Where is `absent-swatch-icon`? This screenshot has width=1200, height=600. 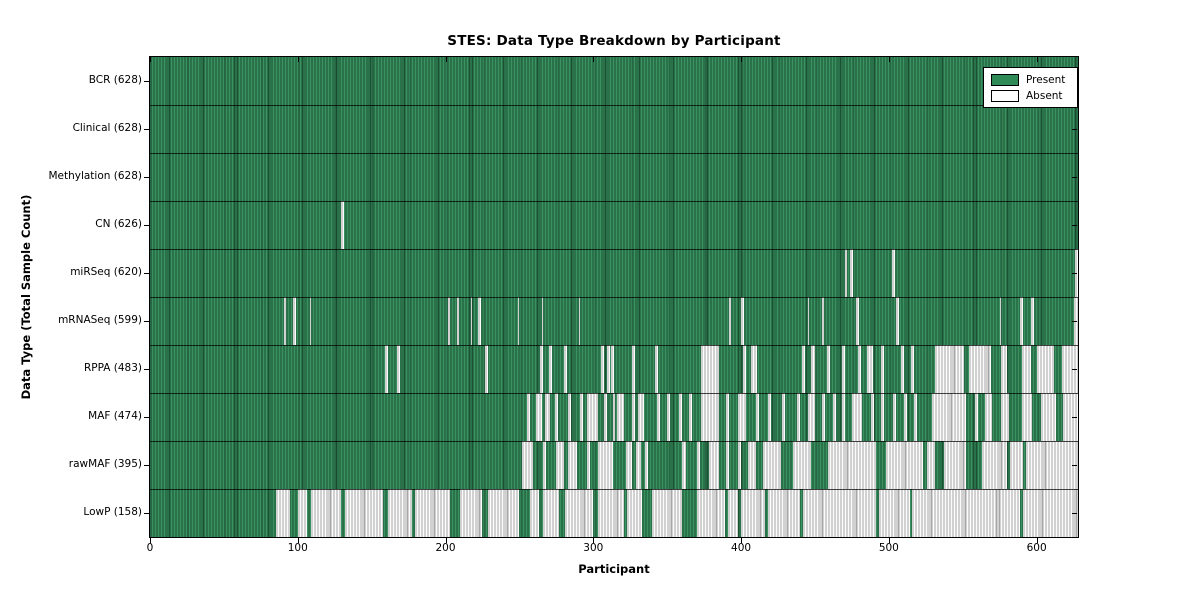 absent-swatch-icon is located at coordinates (1005, 96).